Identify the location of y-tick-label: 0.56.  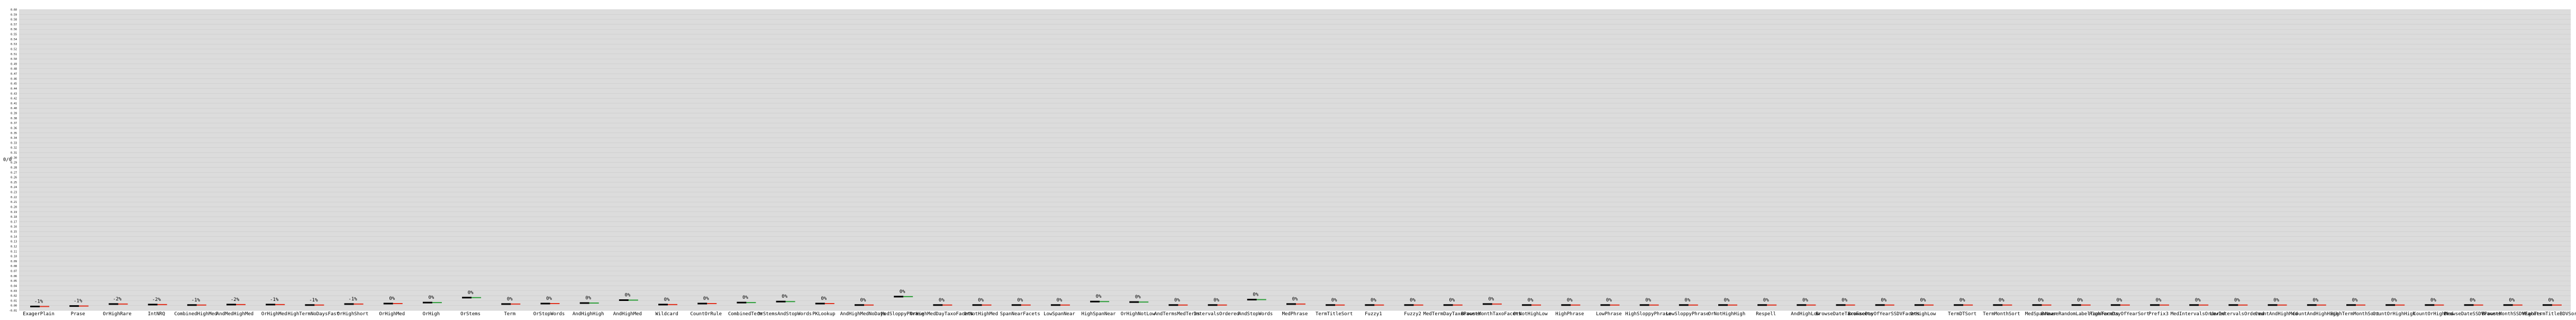
(14, 29).